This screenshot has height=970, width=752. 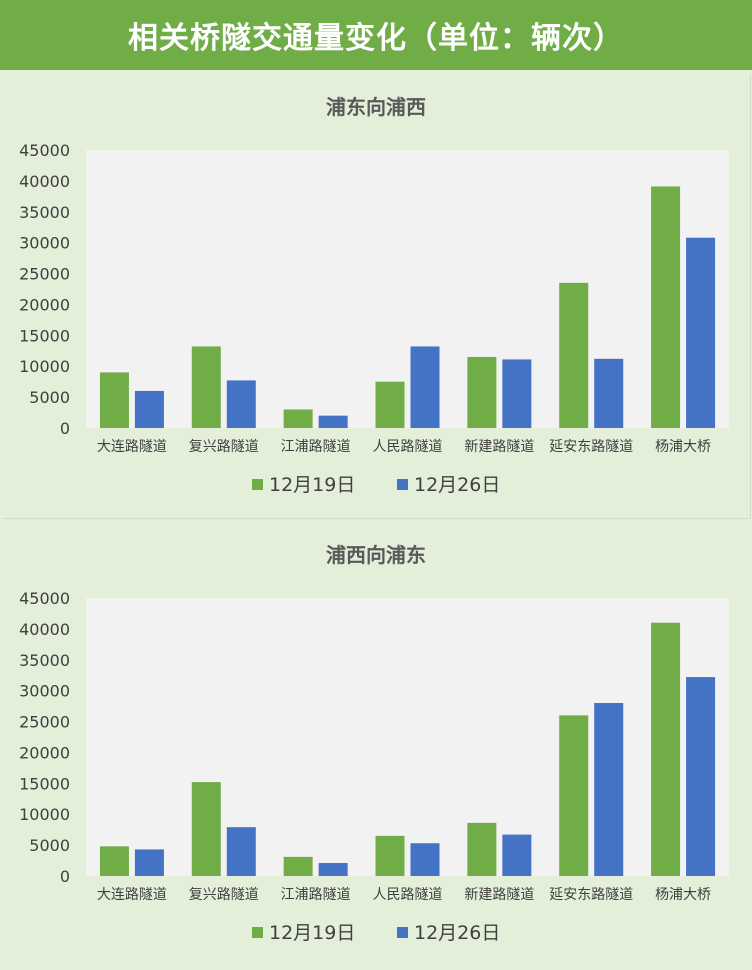 What do you see at coordinates (376, 107) in the screenshot?
I see `chart-title: 浦东向浦西` at bounding box center [376, 107].